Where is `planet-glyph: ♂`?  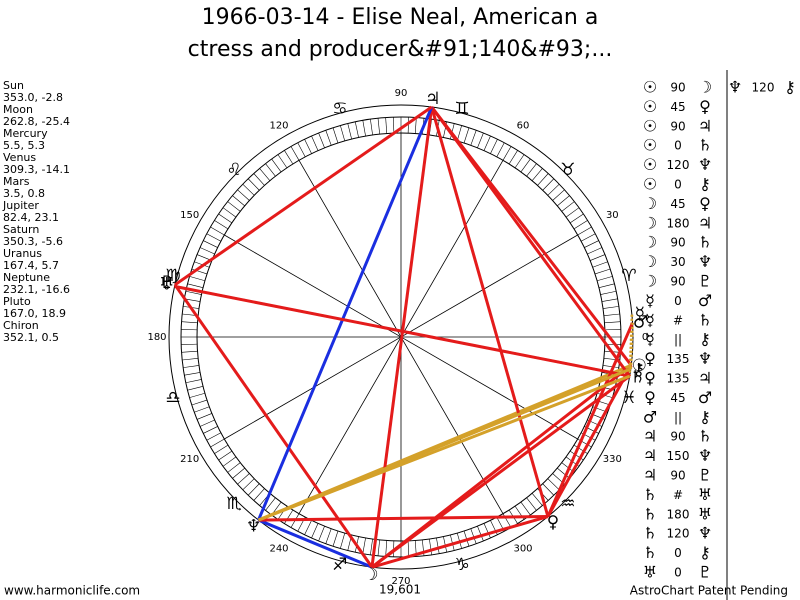 planet-glyph: ♂ is located at coordinates (640, 322).